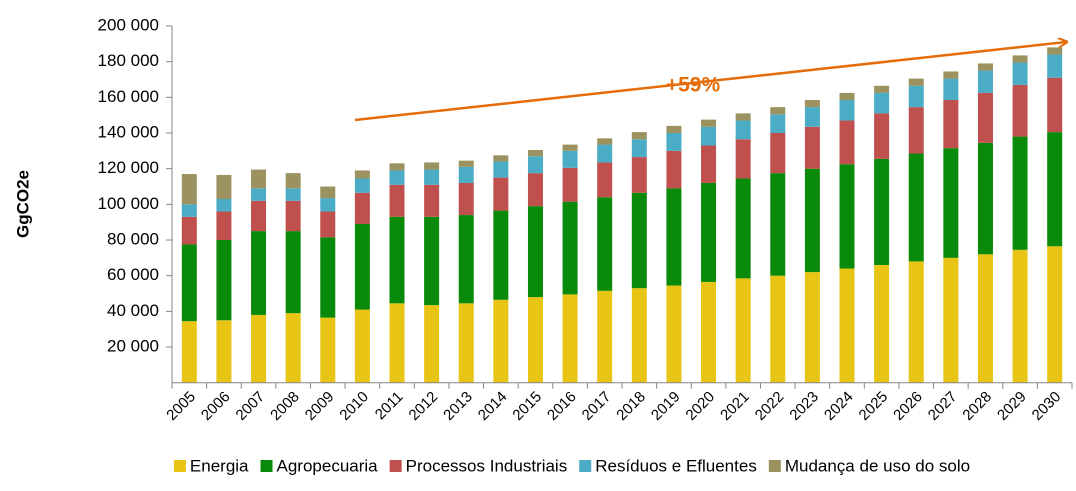 Image resolution: width=1076 pixels, height=491 pixels. I want to click on y-tick-label: 100 000, so click(128, 203).